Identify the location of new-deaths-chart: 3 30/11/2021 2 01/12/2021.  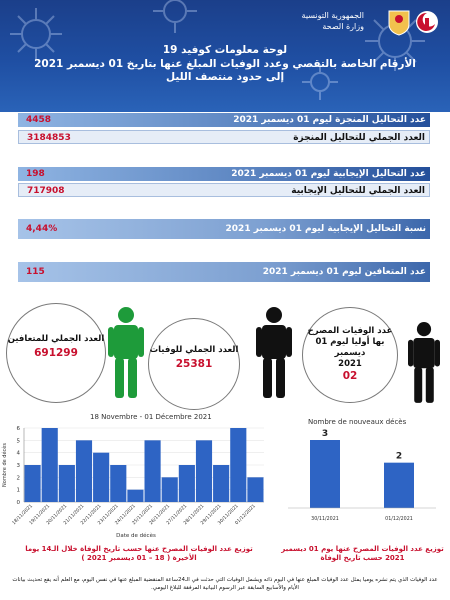
(362, 475).